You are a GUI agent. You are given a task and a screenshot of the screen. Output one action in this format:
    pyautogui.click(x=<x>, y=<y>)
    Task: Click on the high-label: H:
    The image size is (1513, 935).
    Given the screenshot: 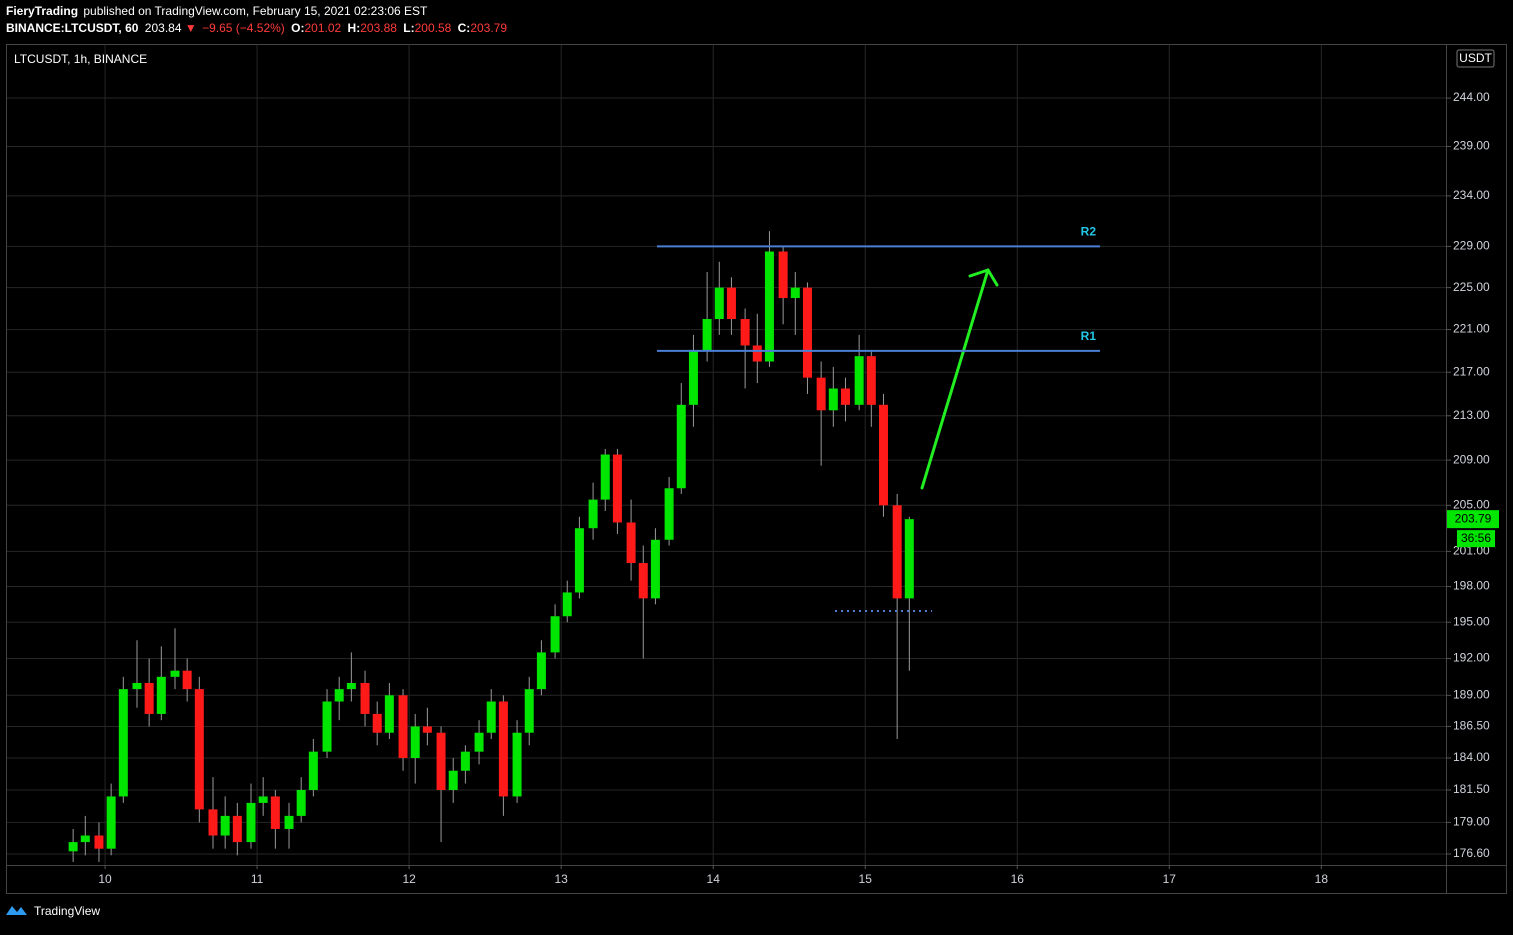 What is the action you would take?
    pyautogui.click(x=354, y=28)
    